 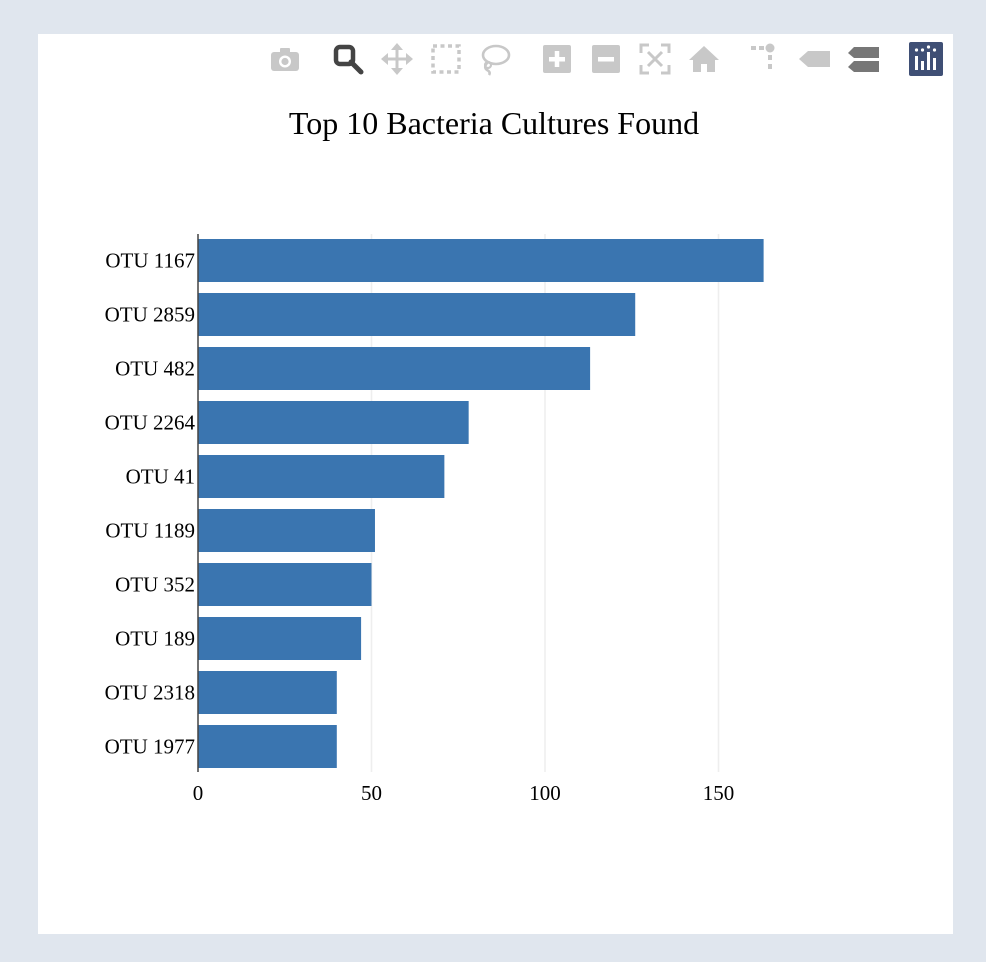 What do you see at coordinates (655, 59) in the screenshot?
I see `autoscale-icon` at bounding box center [655, 59].